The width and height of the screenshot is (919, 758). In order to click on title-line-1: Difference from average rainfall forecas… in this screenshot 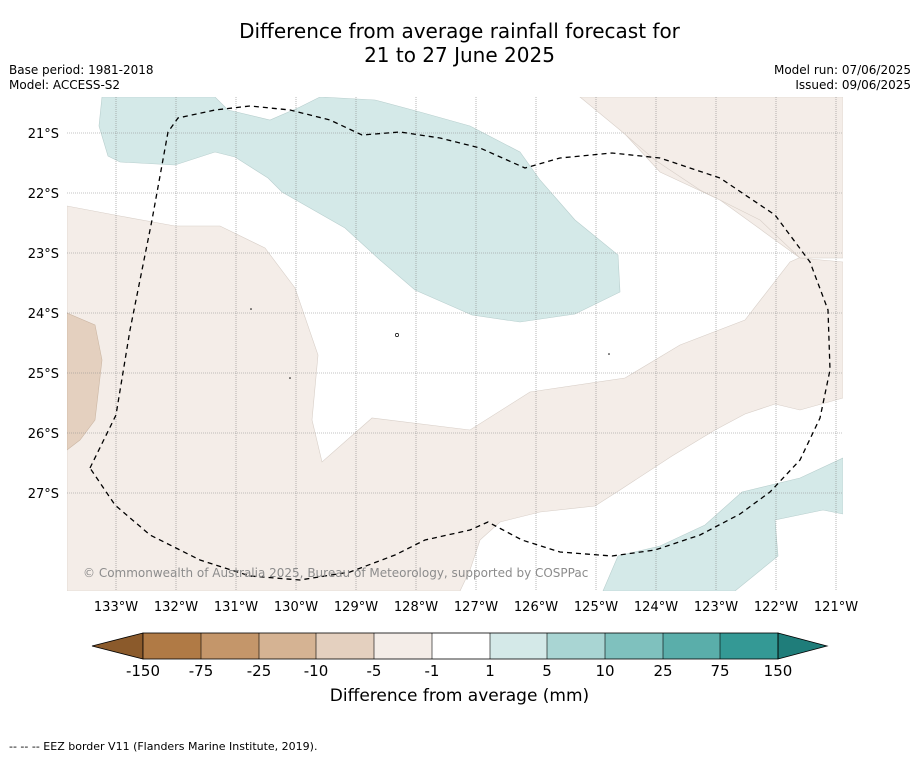, I will do `click(459, 31)`.